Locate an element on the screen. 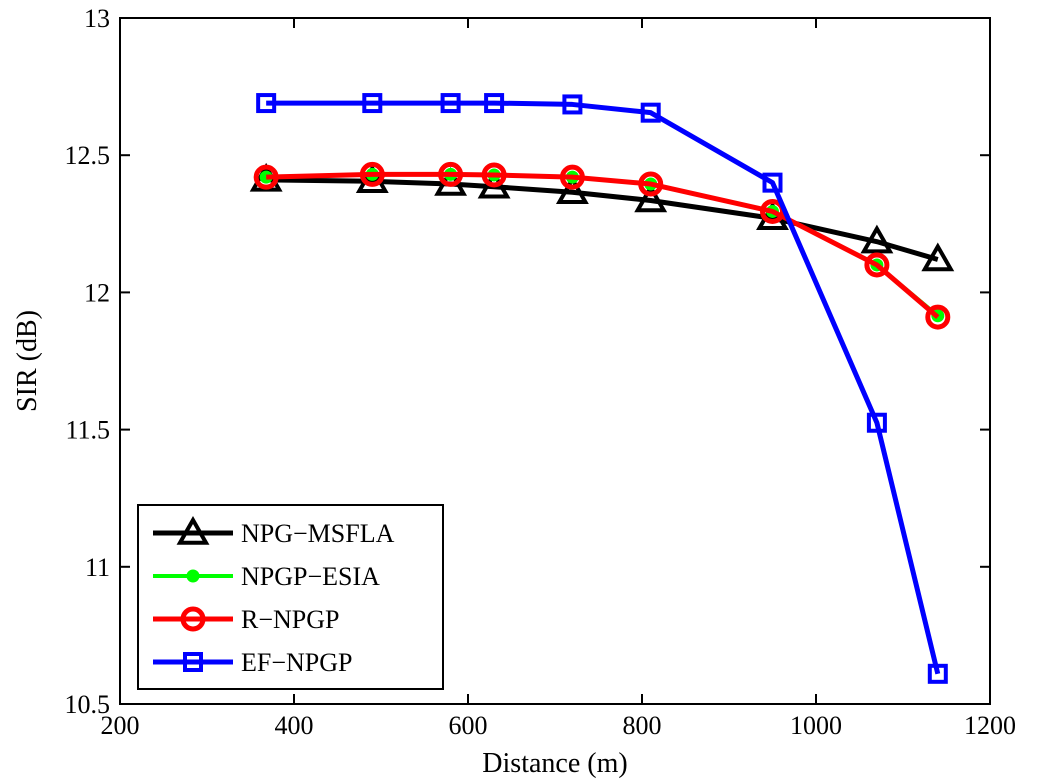  legend: NPG−MSFLA NPGP−ESIA R−NPGP EF−NPGP is located at coordinates (290, 597).